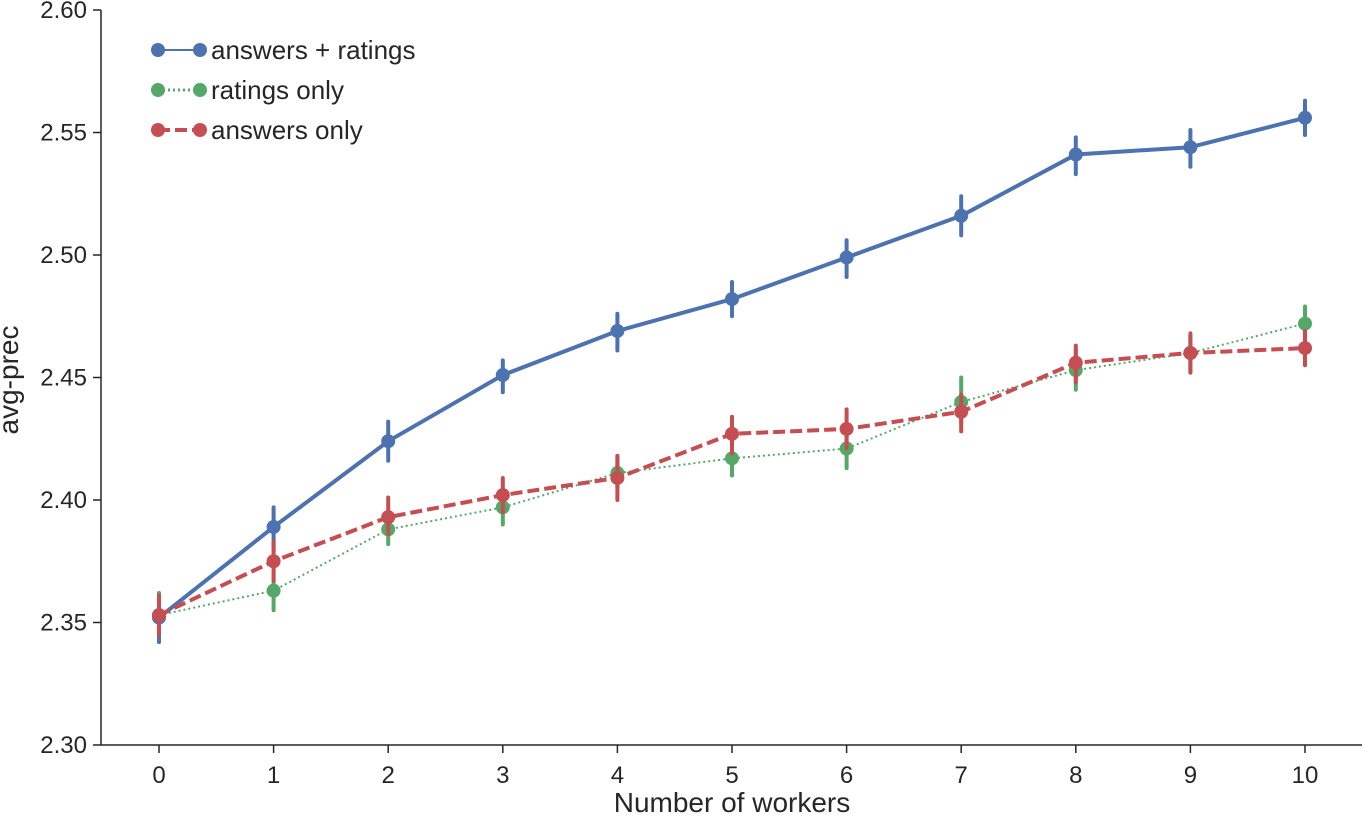 The width and height of the screenshot is (1363, 818). Describe the element at coordinates (1305, 775) in the screenshot. I see `x-tick-label: 10` at that location.